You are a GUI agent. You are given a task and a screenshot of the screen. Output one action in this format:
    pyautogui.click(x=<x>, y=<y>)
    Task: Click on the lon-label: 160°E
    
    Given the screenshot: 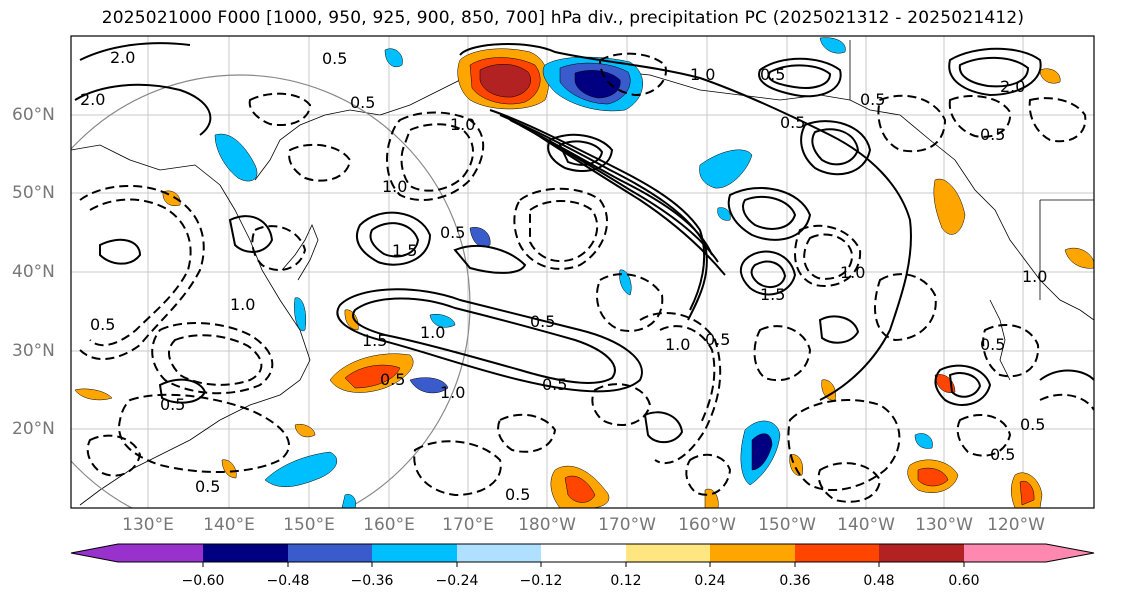 What is the action you would take?
    pyautogui.click(x=389, y=525)
    